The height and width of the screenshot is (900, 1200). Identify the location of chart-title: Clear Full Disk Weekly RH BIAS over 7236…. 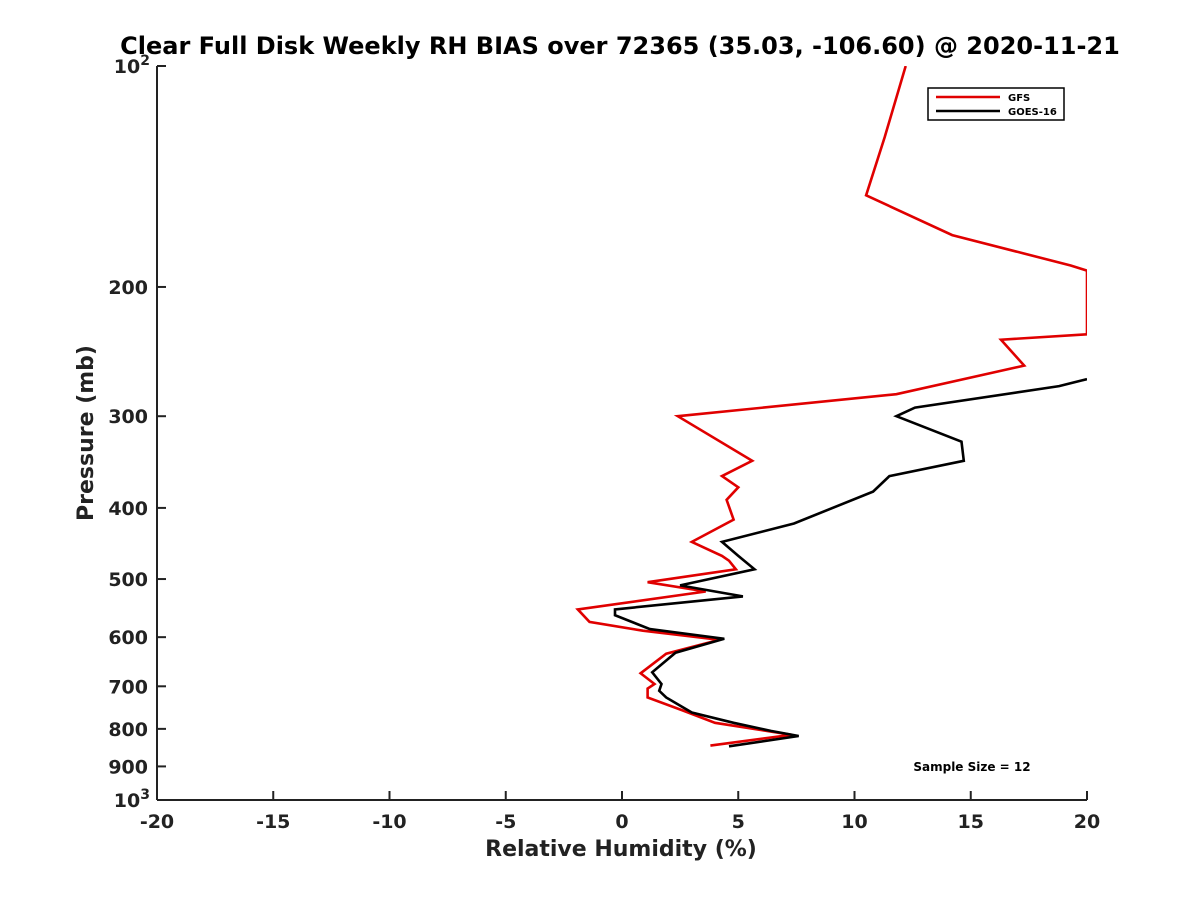
(620, 46).